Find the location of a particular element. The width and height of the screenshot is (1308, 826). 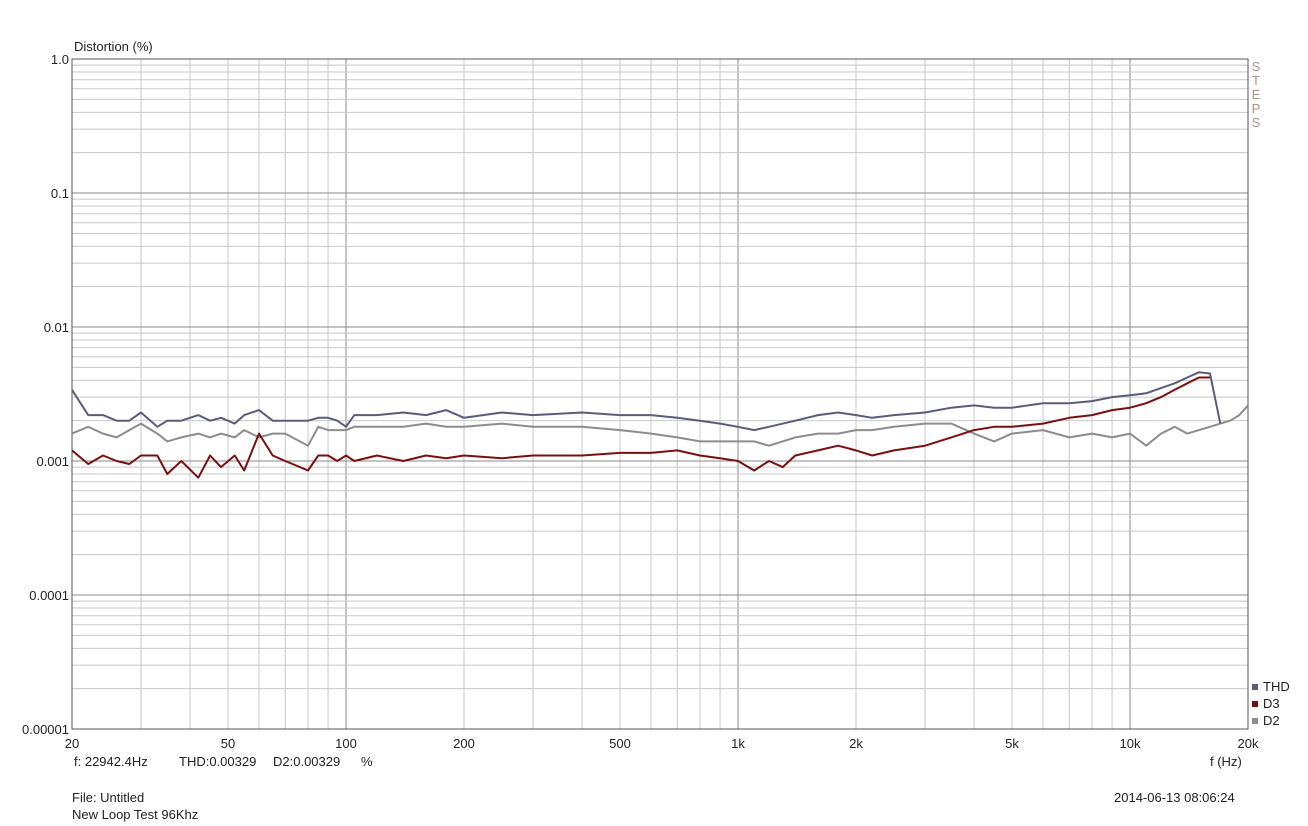

test-name-label: New Loop Test 96Khz is located at coordinates (135, 814).